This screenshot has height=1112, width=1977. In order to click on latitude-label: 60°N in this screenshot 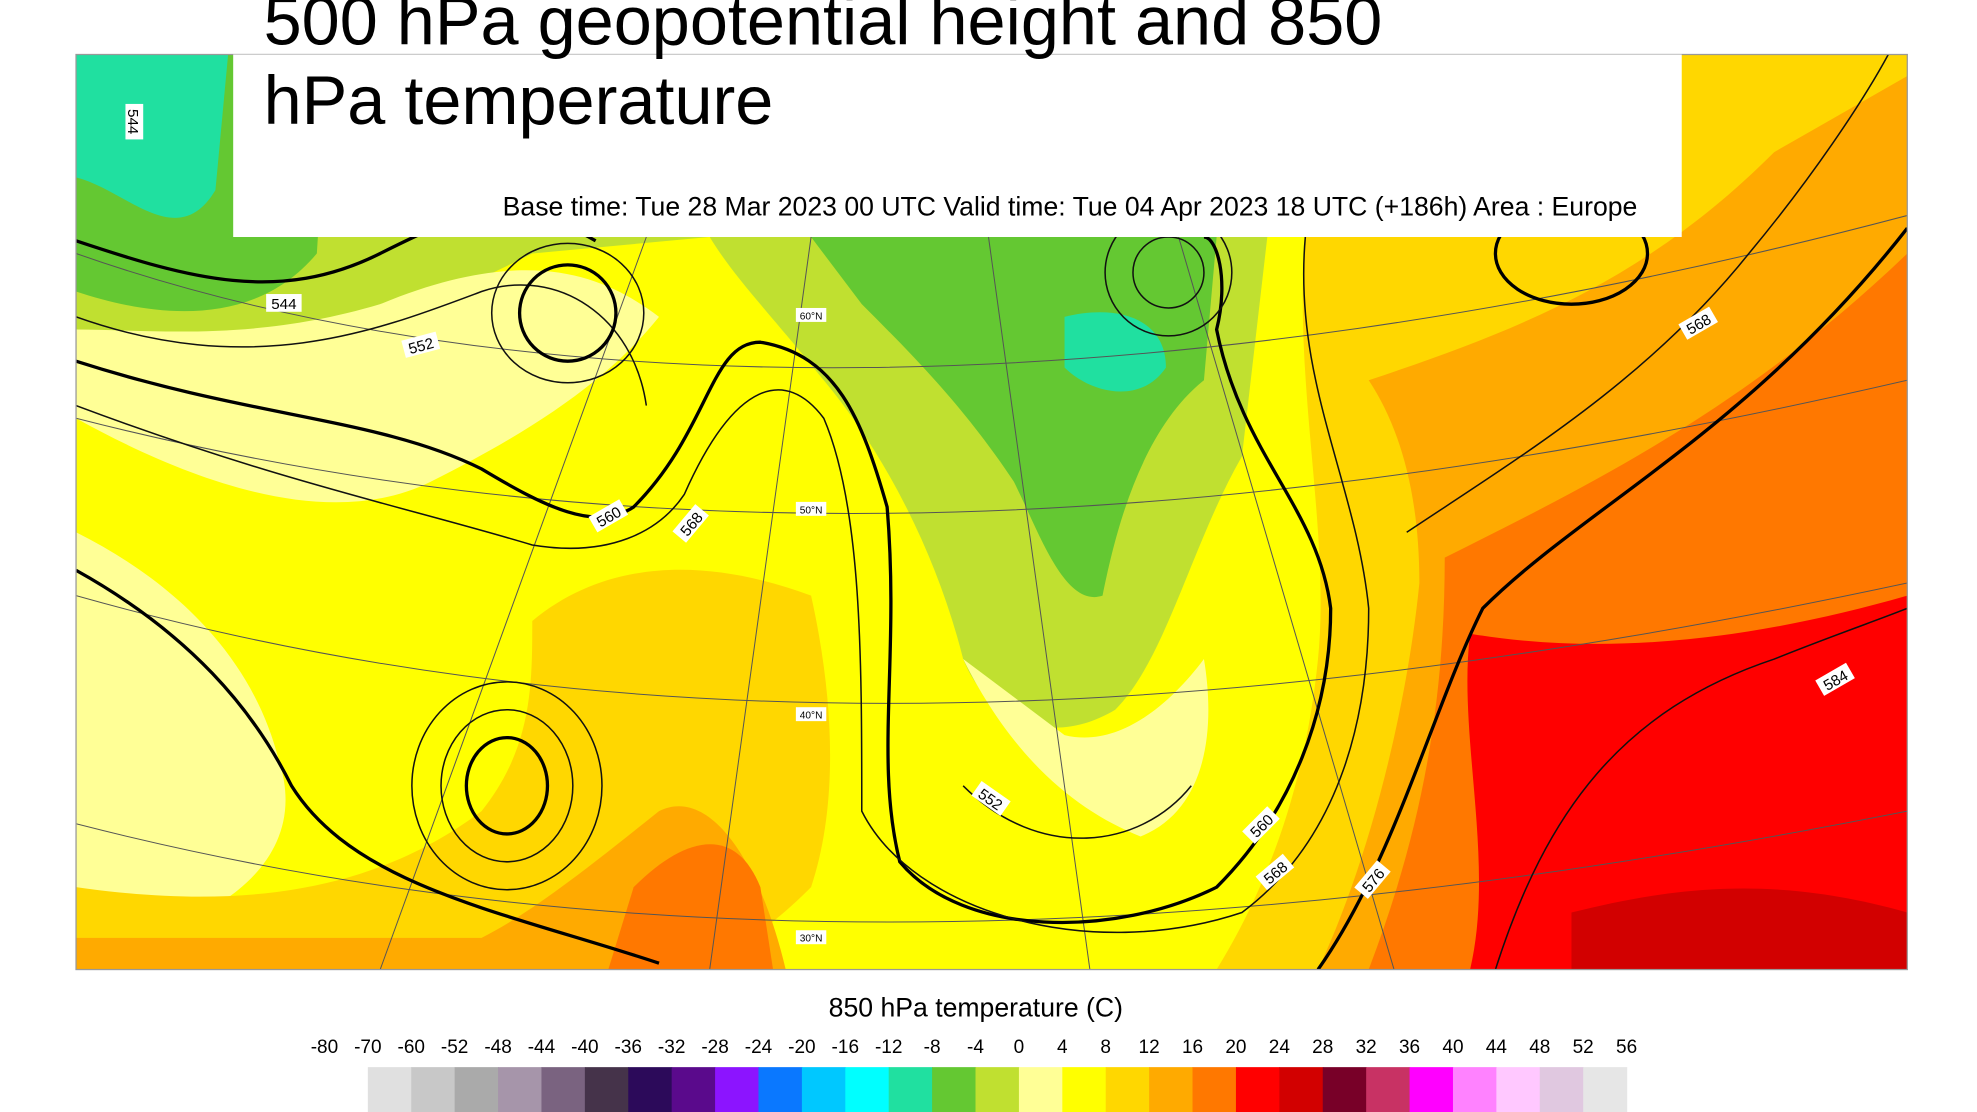, I will do `click(811, 316)`.